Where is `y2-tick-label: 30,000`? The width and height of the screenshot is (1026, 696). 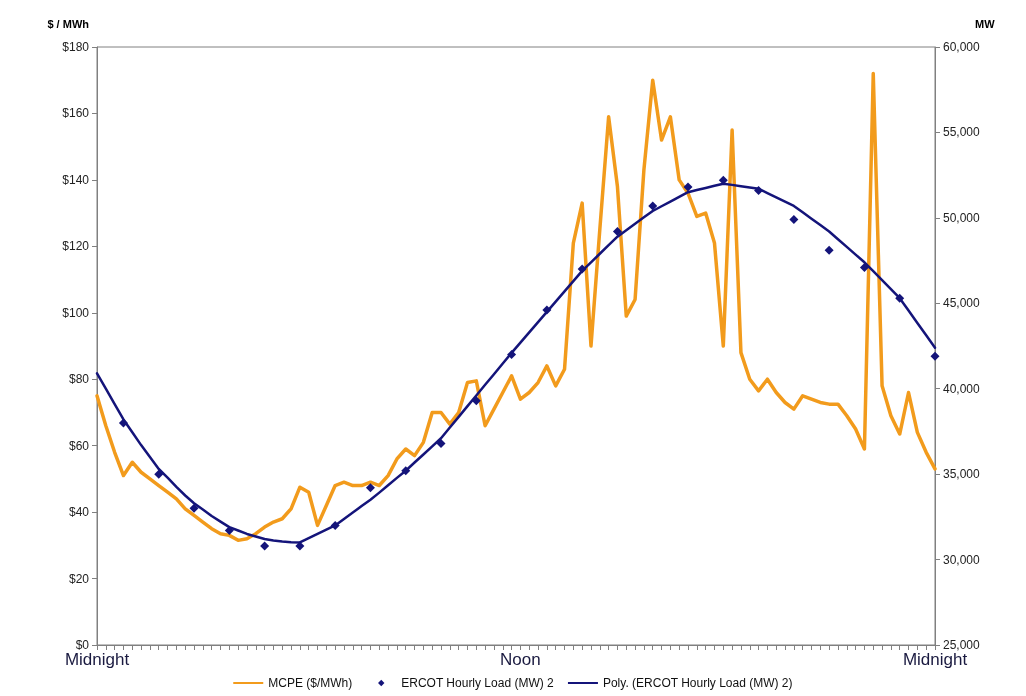
y2-tick-label: 30,000 is located at coordinates (962, 559).